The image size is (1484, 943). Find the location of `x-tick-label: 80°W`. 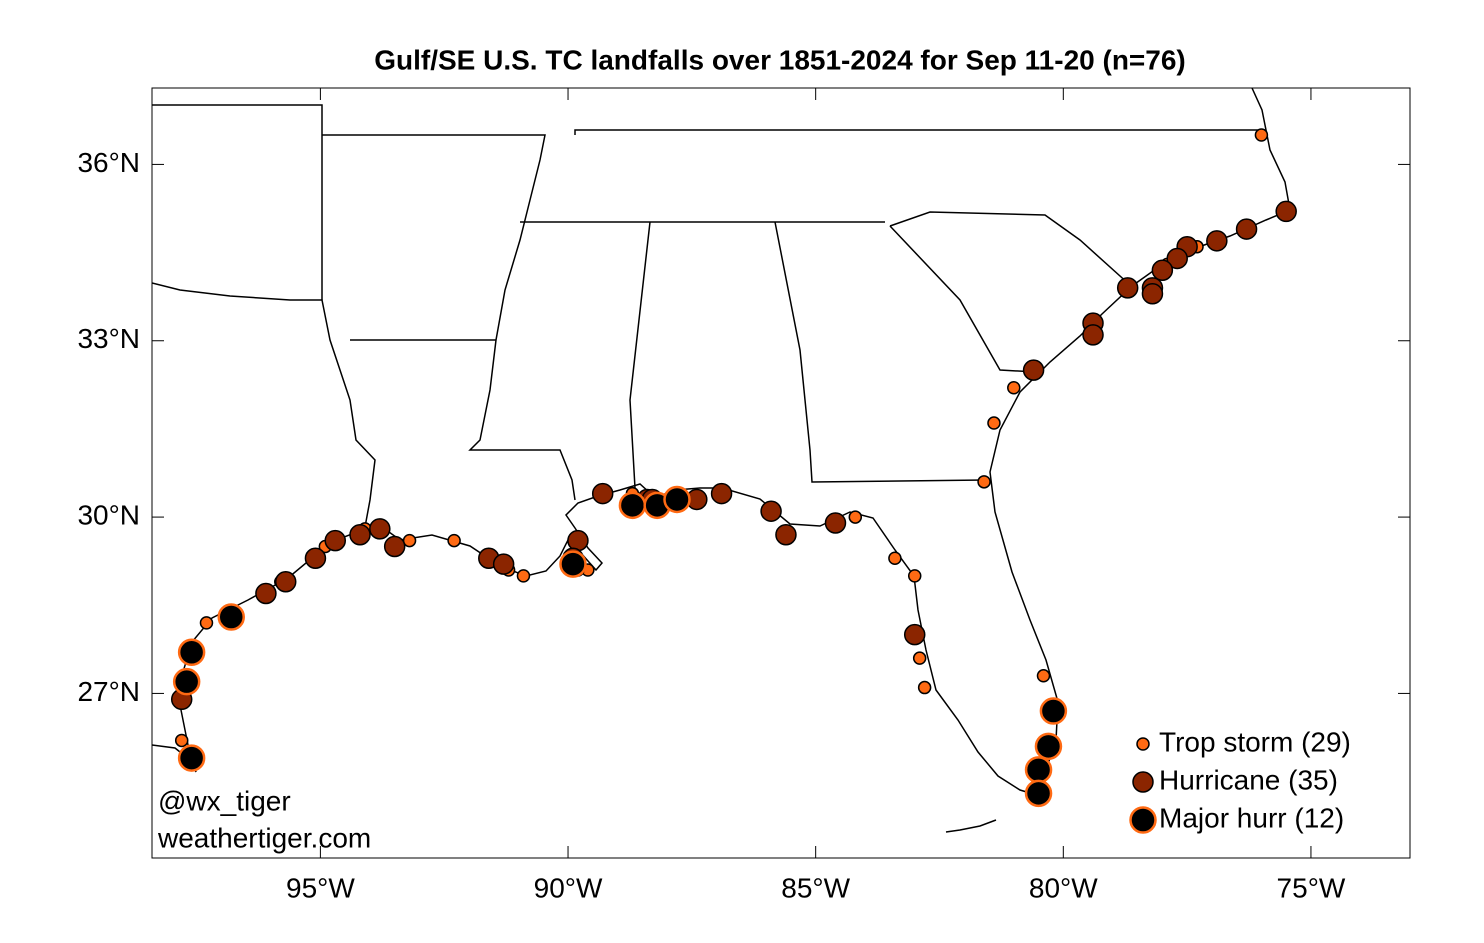

x-tick-label: 80°W is located at coordinates (1063, 887).